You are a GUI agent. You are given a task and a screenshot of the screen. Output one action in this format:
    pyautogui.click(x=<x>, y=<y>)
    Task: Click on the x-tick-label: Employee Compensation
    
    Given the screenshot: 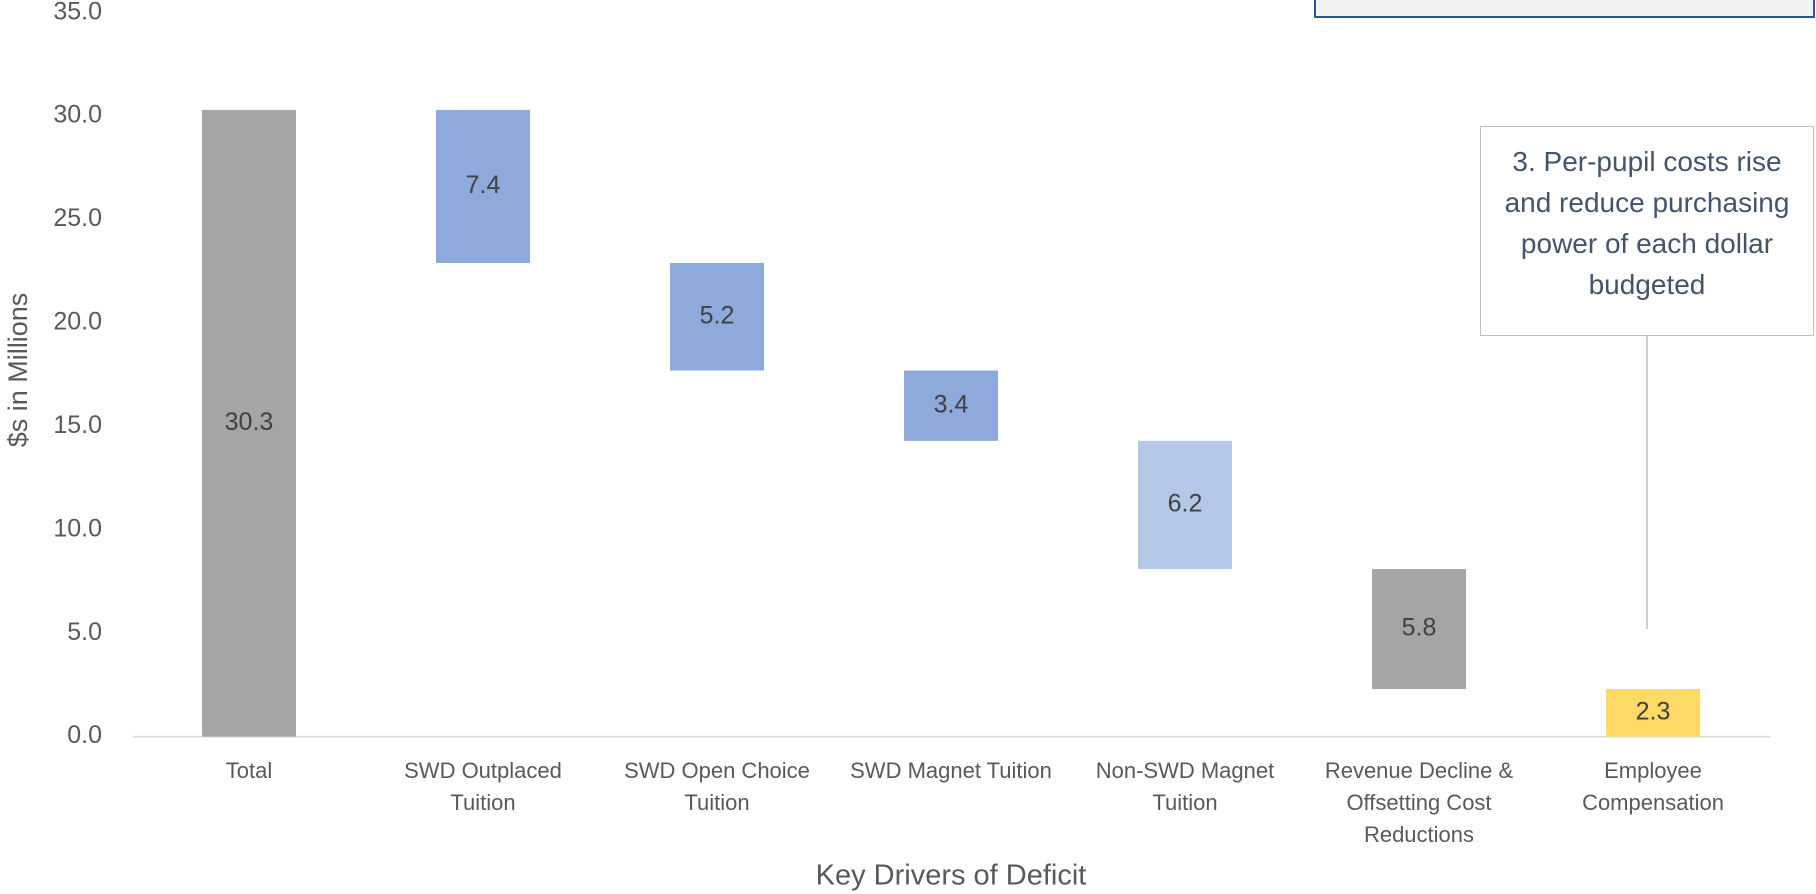 What is the action you would take?
    pyautogui.click(x=1653, y=786)
    